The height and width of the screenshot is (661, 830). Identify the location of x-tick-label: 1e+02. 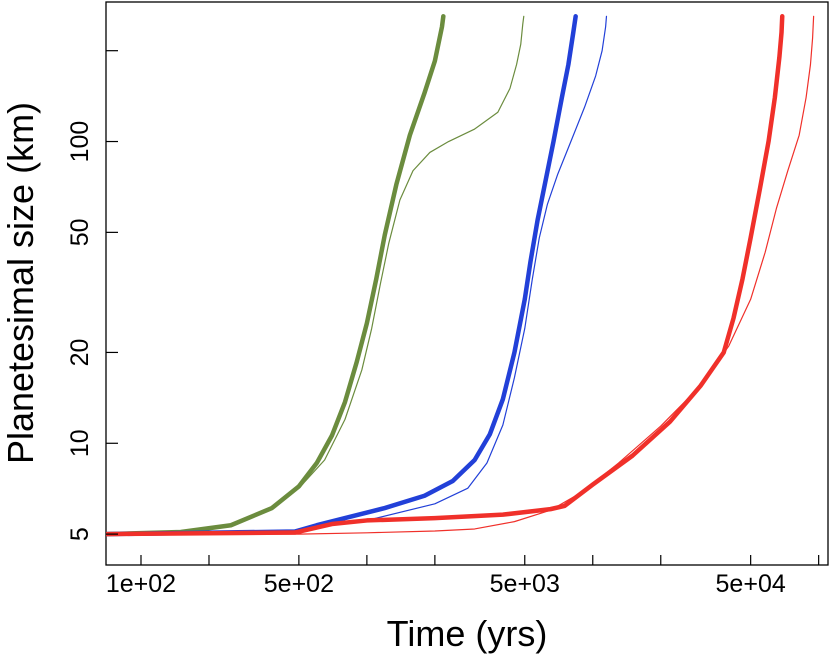
(141, 584).